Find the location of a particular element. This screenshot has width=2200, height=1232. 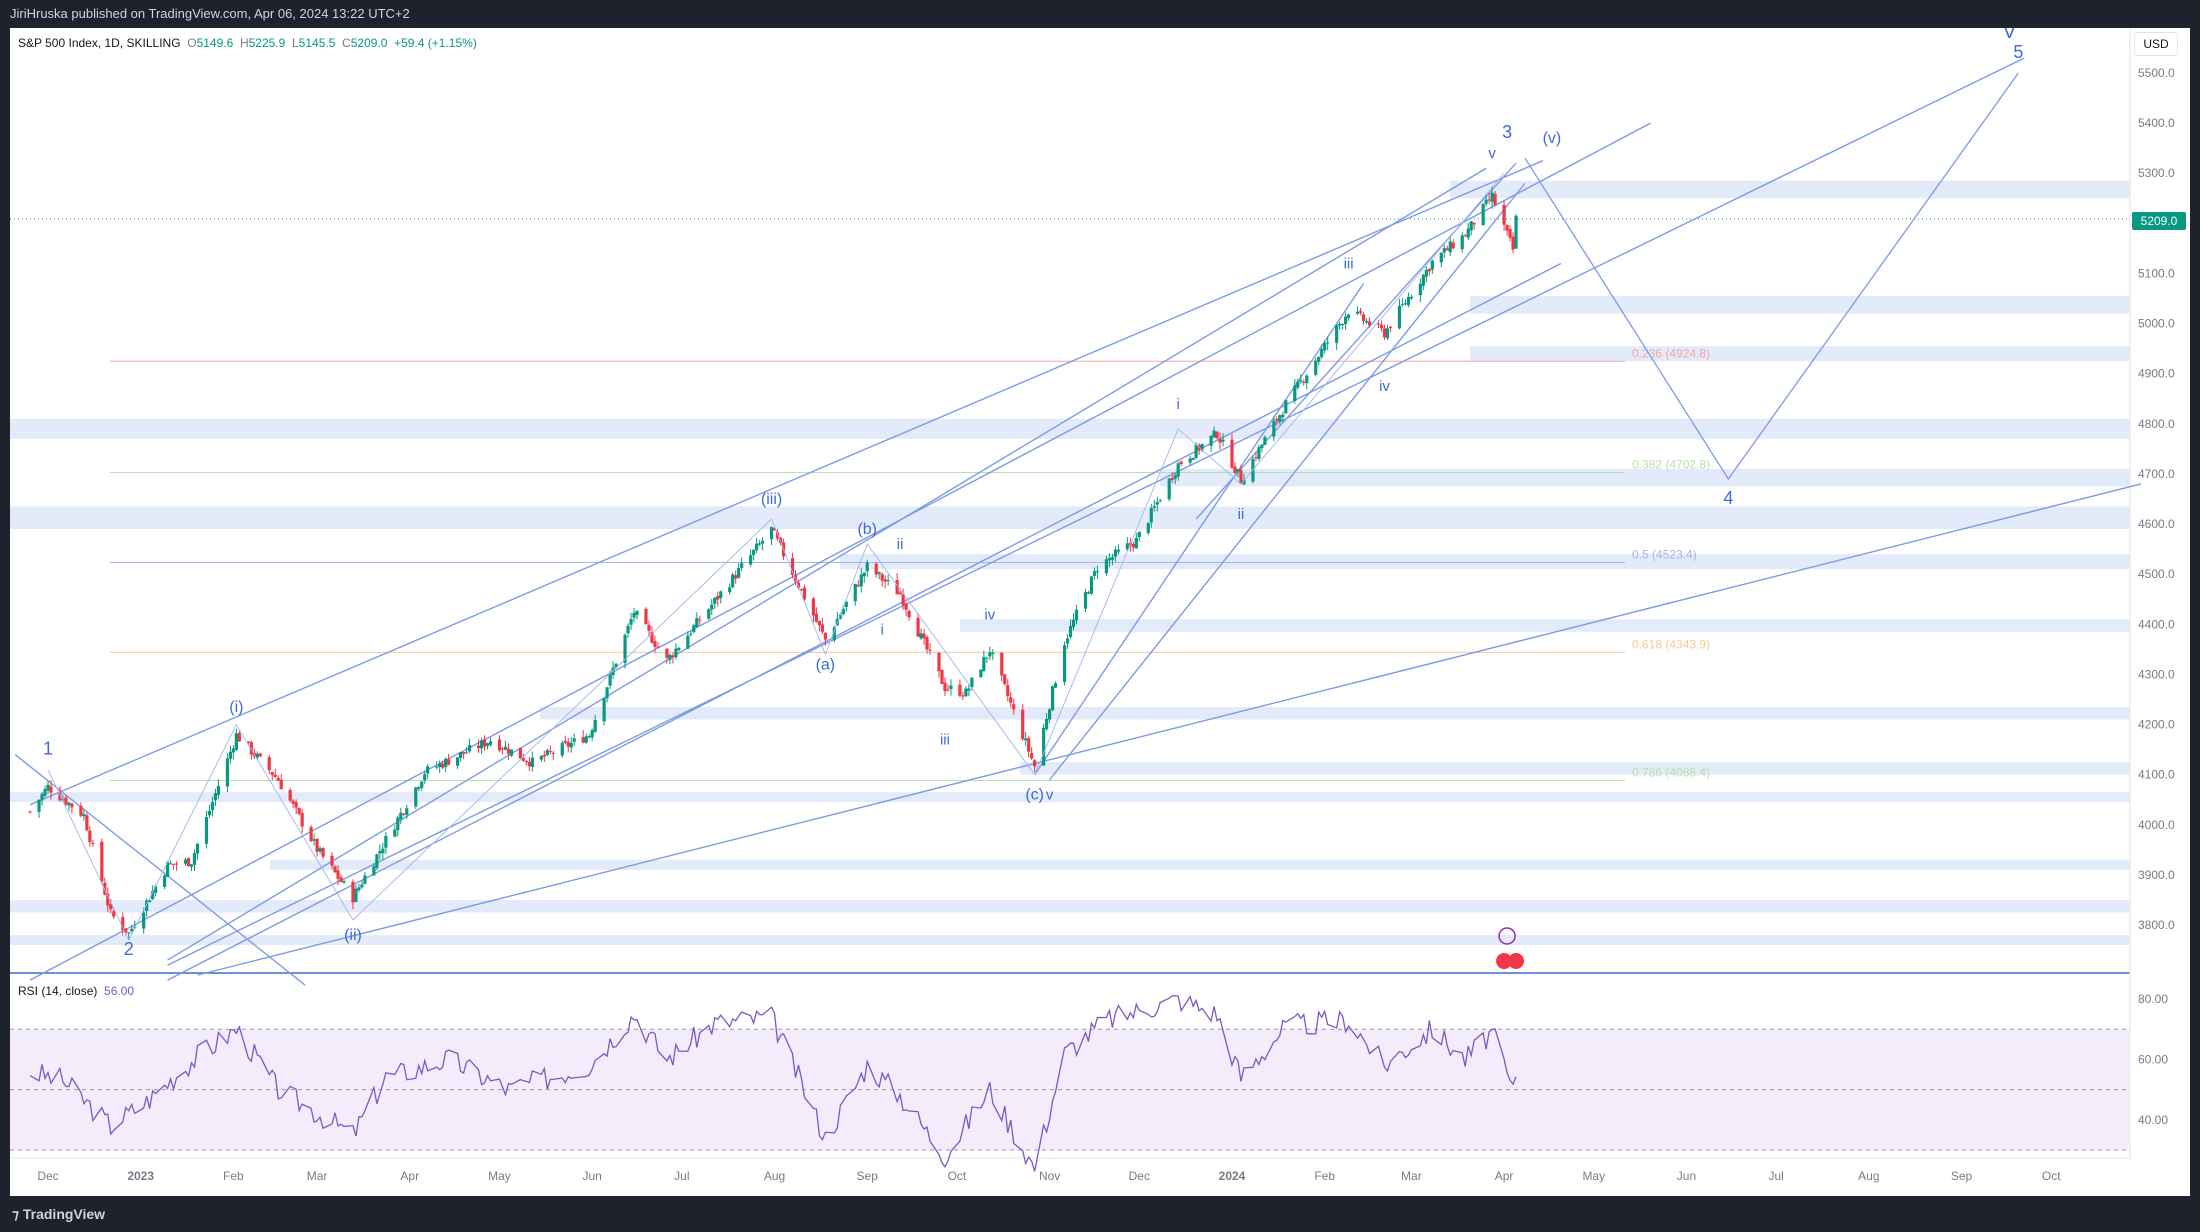

time-axis-label: Mar is located at coordinates (1411, 1176).